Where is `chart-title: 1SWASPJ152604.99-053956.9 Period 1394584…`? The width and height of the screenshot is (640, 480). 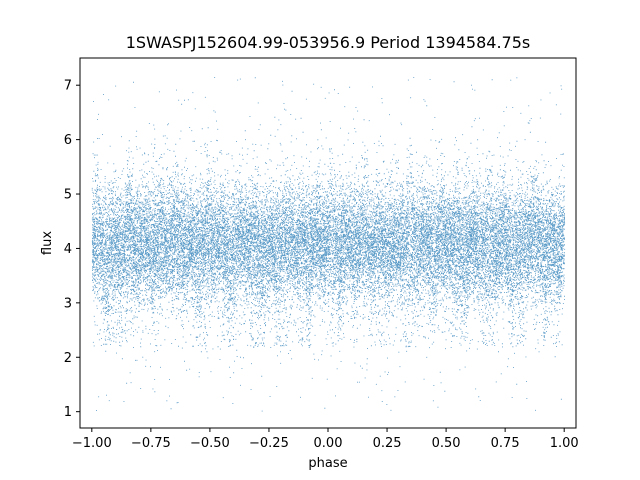 chart-title: 1SWASPJ152604.99-053956.9 Period 1394584… is located at coordinates (328, 42).